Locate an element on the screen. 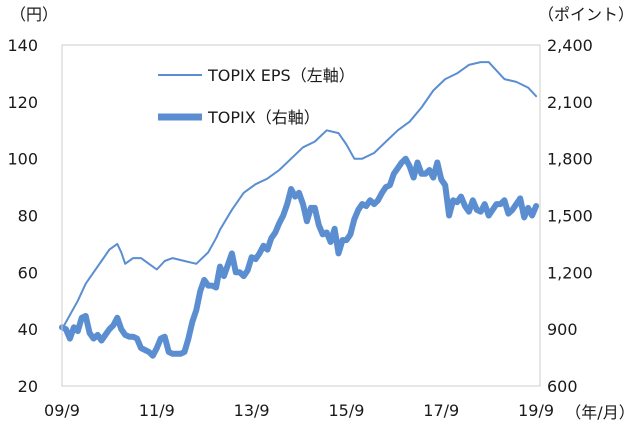  y-right-tick-label: 900 is located at coordinates (562, 329).